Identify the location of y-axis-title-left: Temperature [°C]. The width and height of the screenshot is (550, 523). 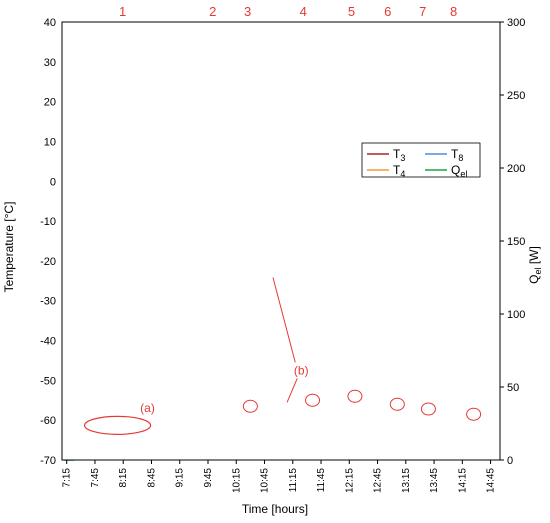
(9, 247).